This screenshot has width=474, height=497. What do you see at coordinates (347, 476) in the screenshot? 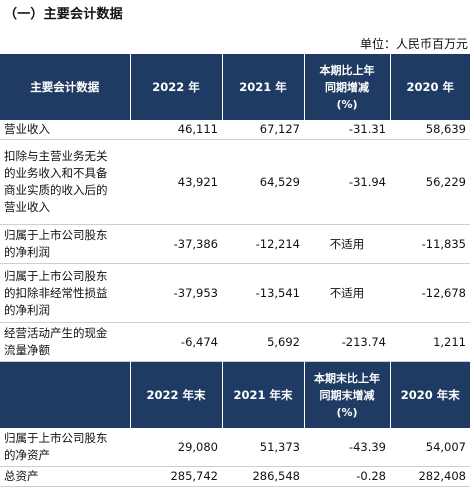
I see `value-change: -0.28` at bounding box center [347, 476].